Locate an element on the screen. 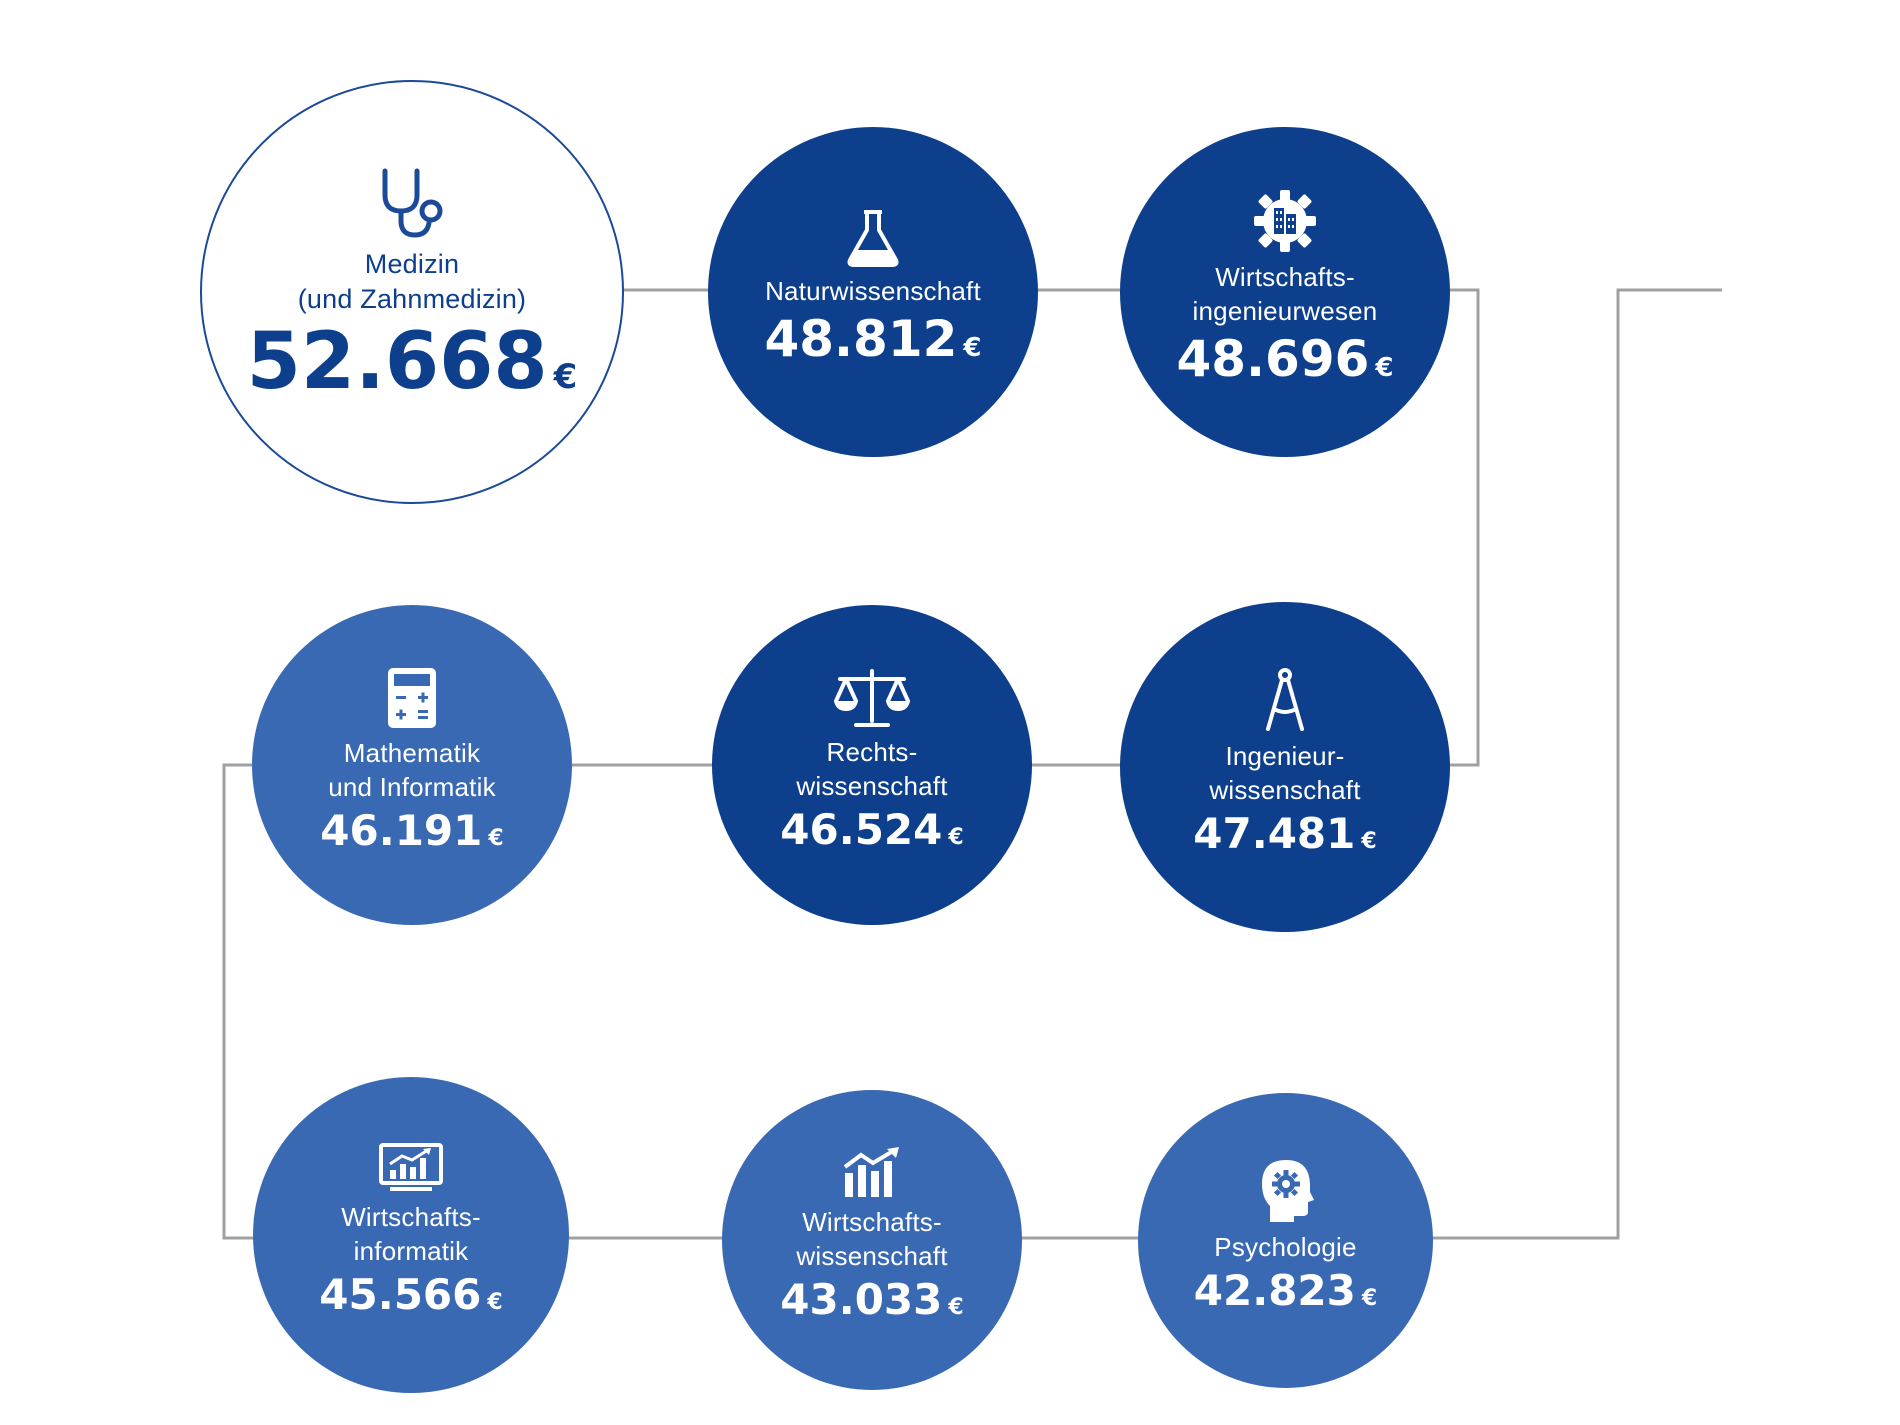 This screenshot has height=1425, width=1900. node-mathematik-label: Mathematik und Informatik is located at coordinates (412, 770).